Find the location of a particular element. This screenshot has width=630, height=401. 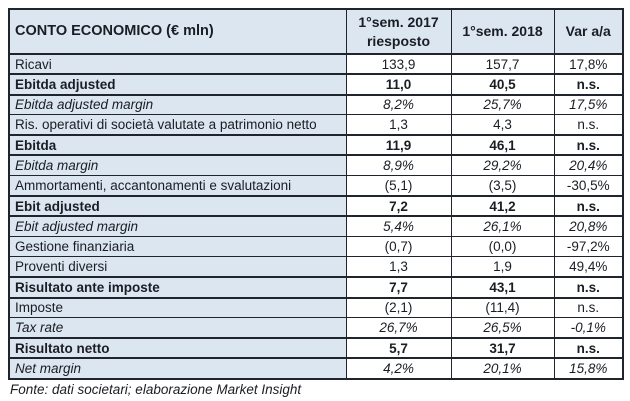

value-var-aa: -30,5% is located at coordinates (588, 186).